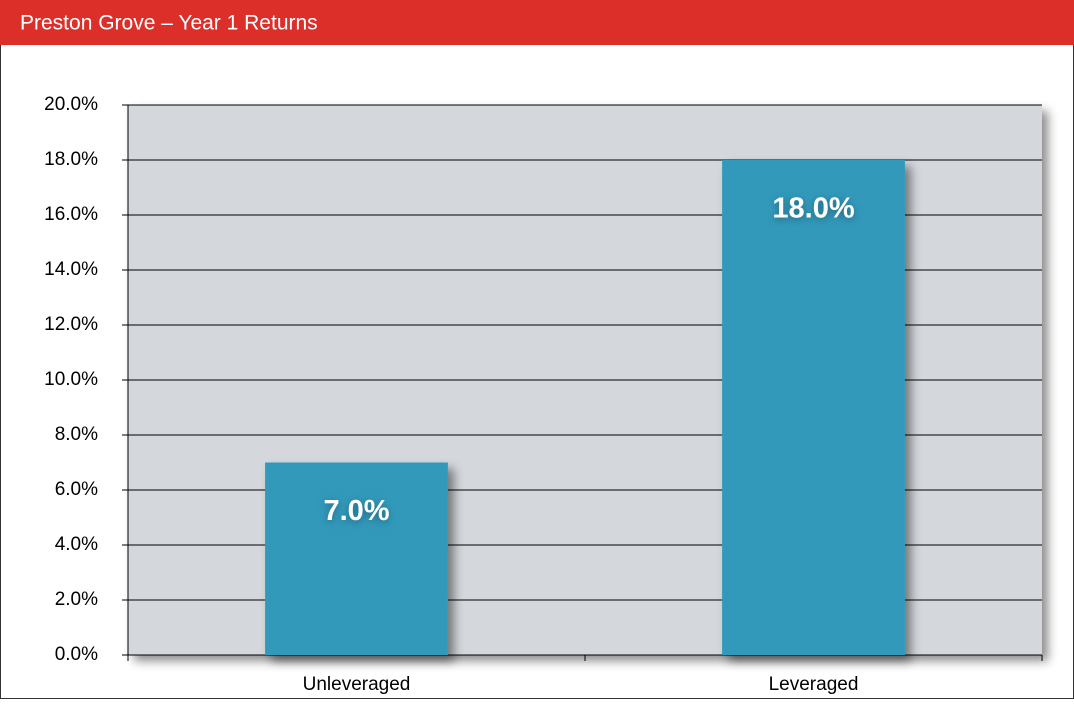 The image size is (1074, 704). Describe the element at coordinates (76, 544) in the screenshot. I see `y-tick-label: 4.0%` at that location.